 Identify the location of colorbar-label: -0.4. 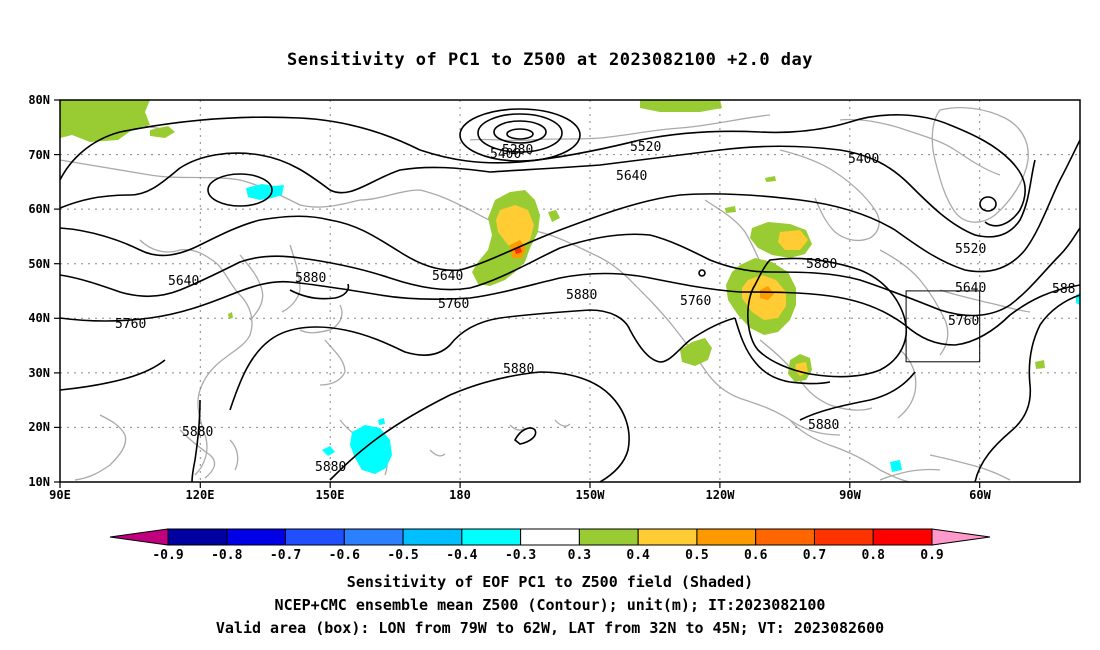
(461, 555).